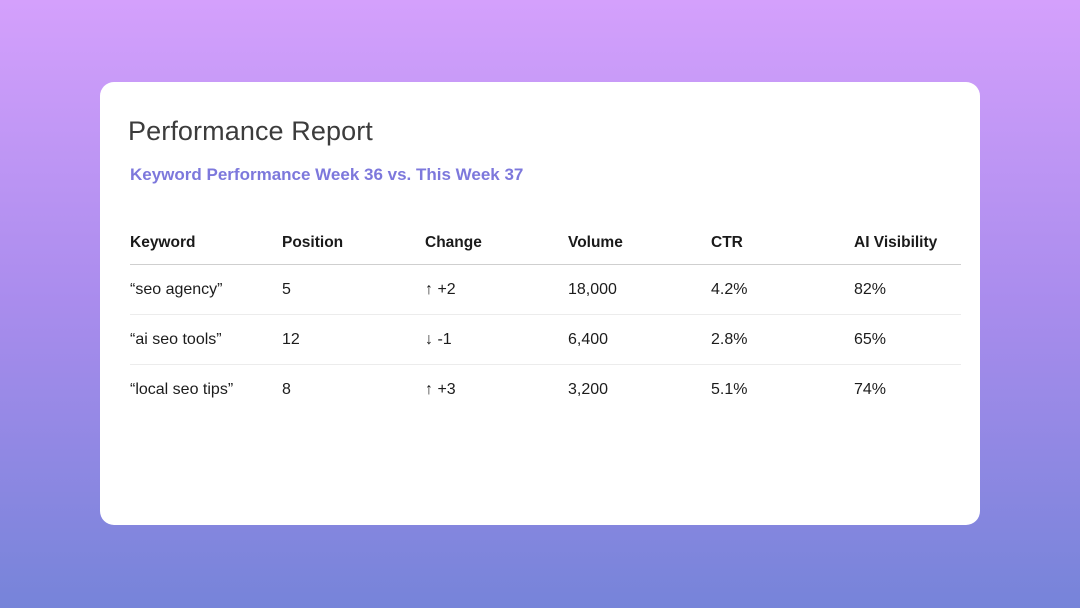 The image size is (1080, 608). Describe the element at coordinates (870, 389) in the screenshot. I see `cell-ai-visibility: 74%` at that location.